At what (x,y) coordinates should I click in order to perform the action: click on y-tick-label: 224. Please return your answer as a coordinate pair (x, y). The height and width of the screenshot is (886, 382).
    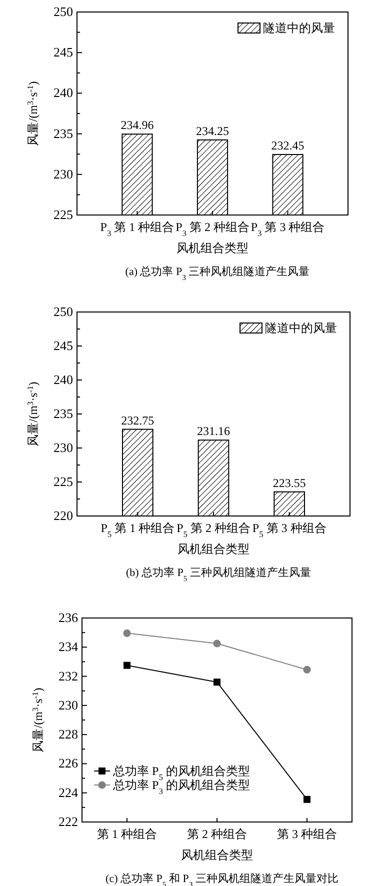
    Looking at the image, I should click on (68, 792).